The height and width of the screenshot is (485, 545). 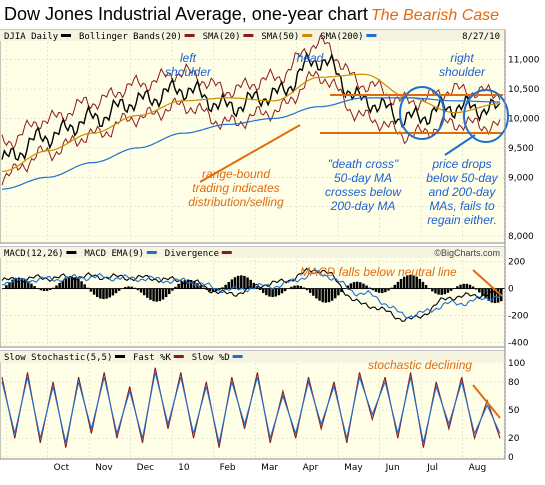 What do you see at coordinates (363, 178) in the screenshot?
I see `death-cross-label-line-1: 50-day MA` at bounding box center [363, 178].